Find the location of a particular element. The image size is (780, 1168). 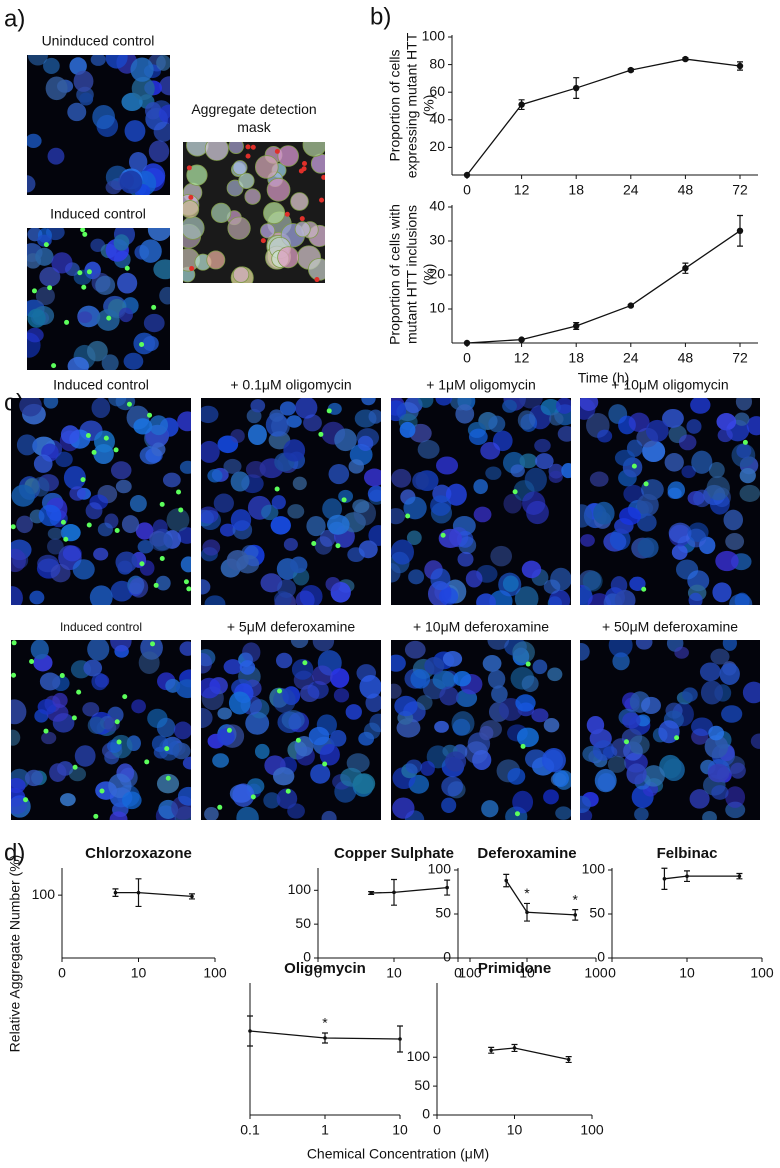

y-tick-label: 20 is located at coordinates (437, 274).